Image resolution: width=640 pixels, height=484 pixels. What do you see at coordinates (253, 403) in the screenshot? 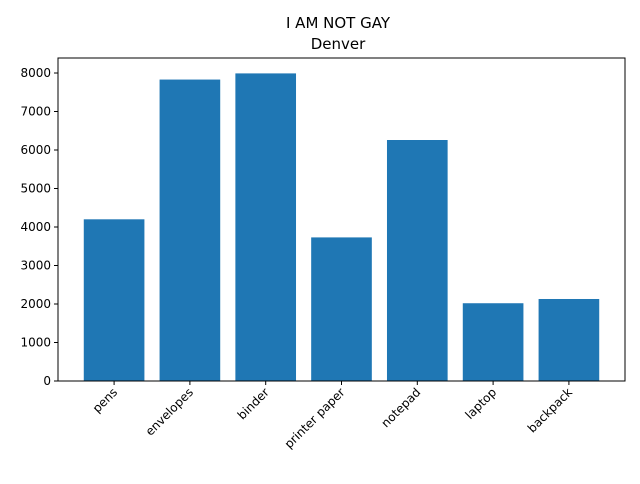
I see `x-tick-label: binder` at bounding box center [253, 403].